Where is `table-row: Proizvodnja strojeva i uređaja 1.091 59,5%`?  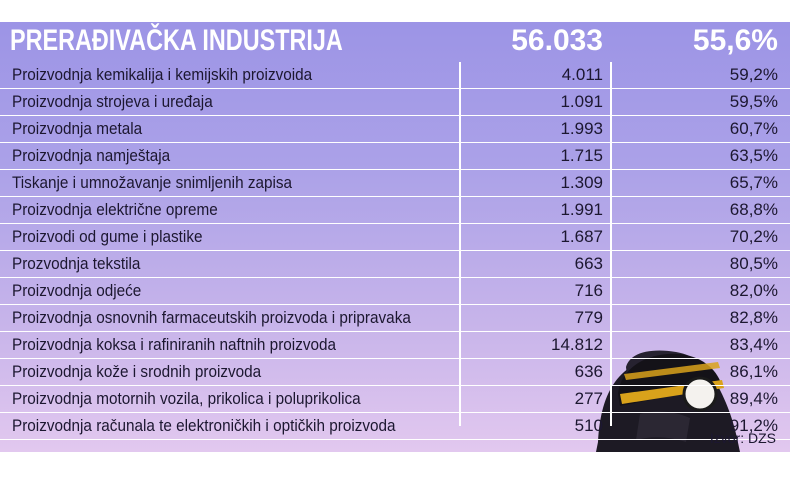 table-row: Proizvodnja strojeva i uređaja 1.091 59,5% is located at coordinates (395, 102).